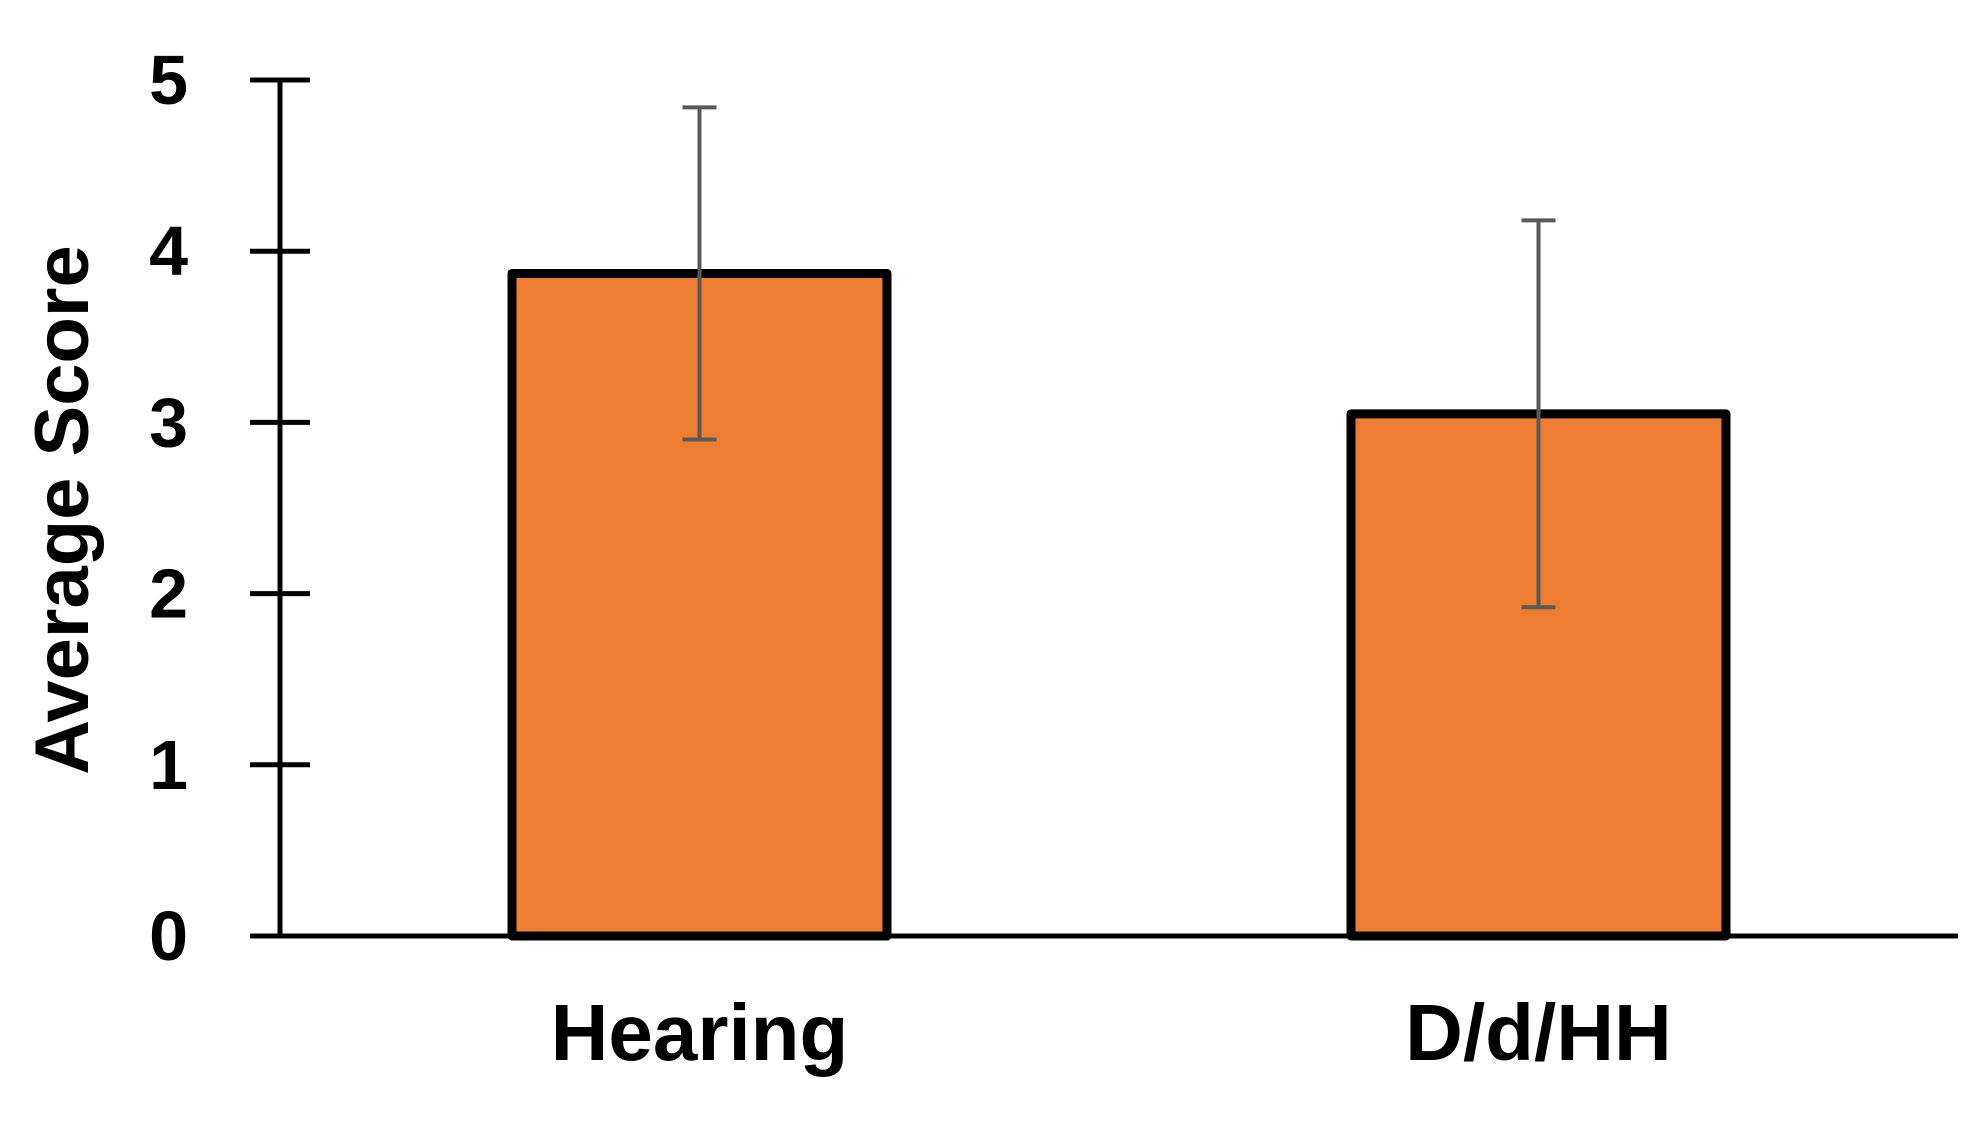  What do you see at coordinates (1538, 1032) in the screenshot?
I see `x-category-label: D/d/HH` at bounding box center [1538, 1032].